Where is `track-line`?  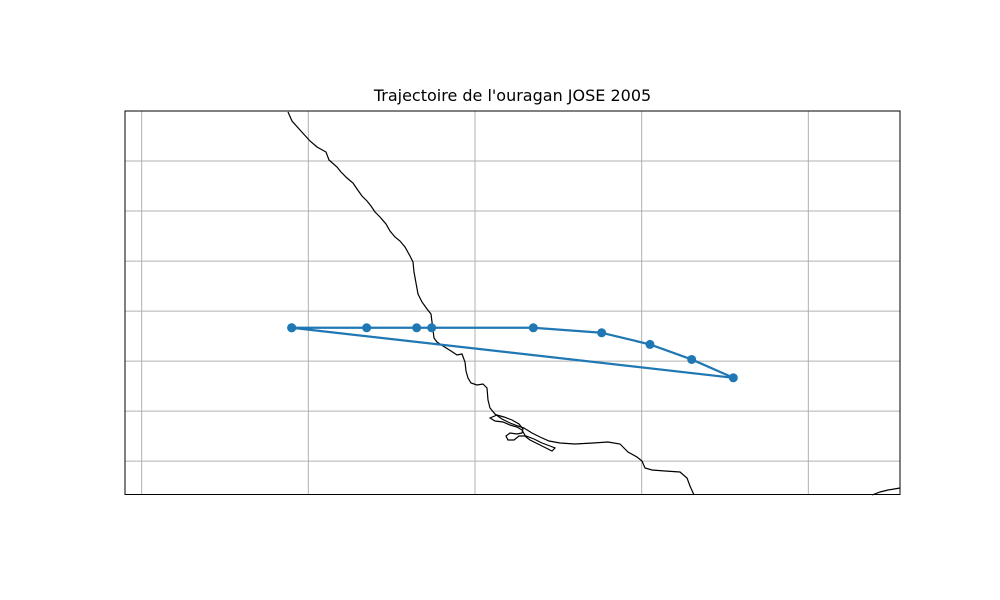
track-line is located at coordinates (513, 352).